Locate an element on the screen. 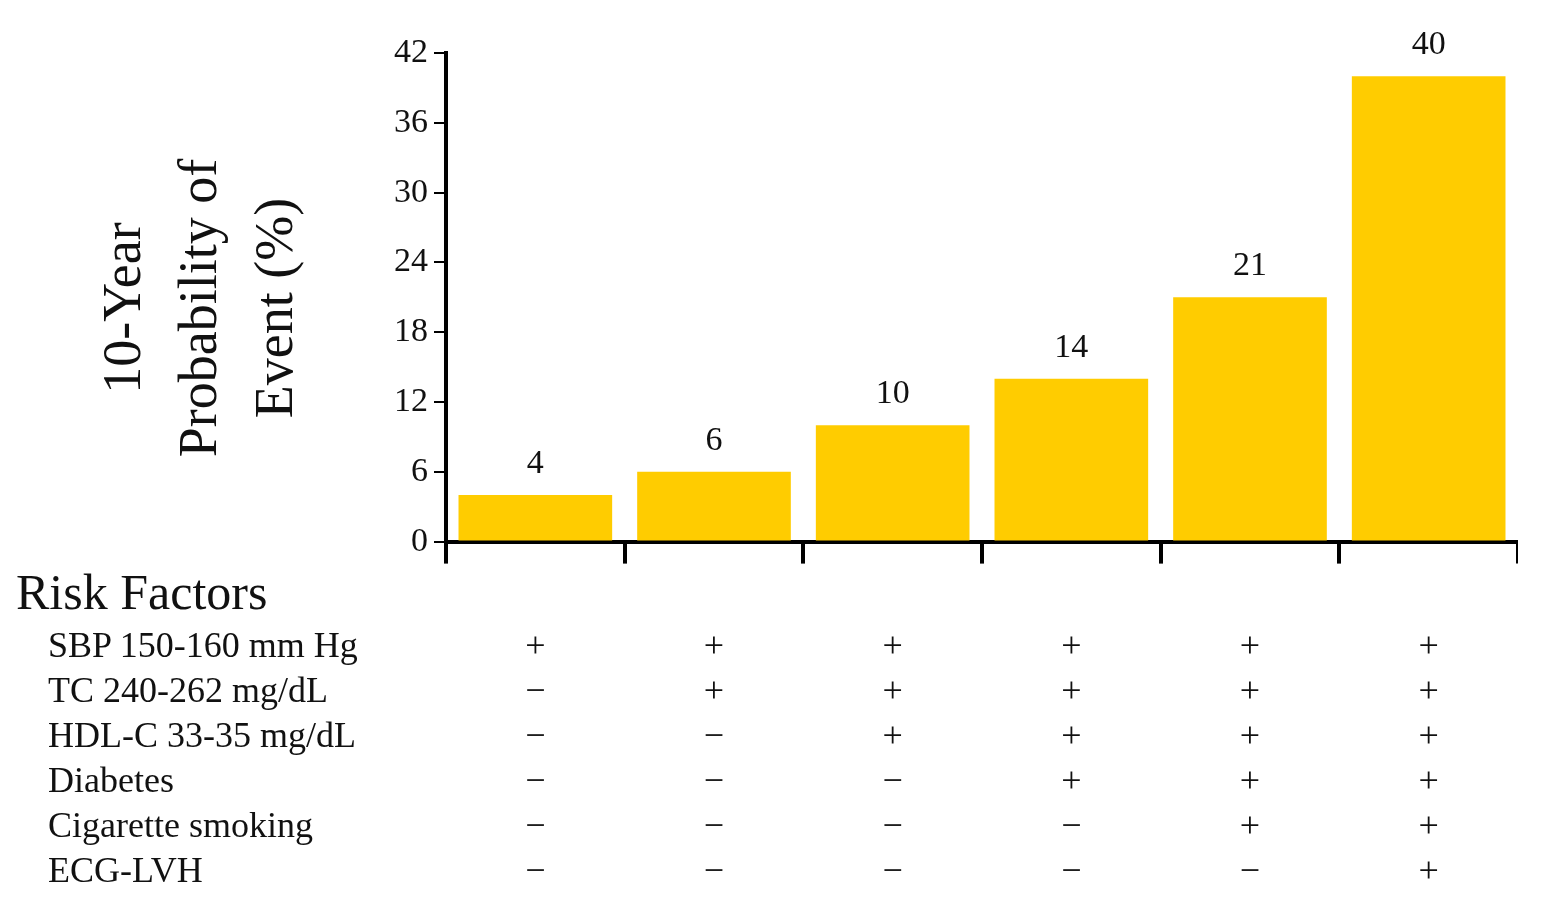  data-label: 4 is located at coordinates (535, 461).